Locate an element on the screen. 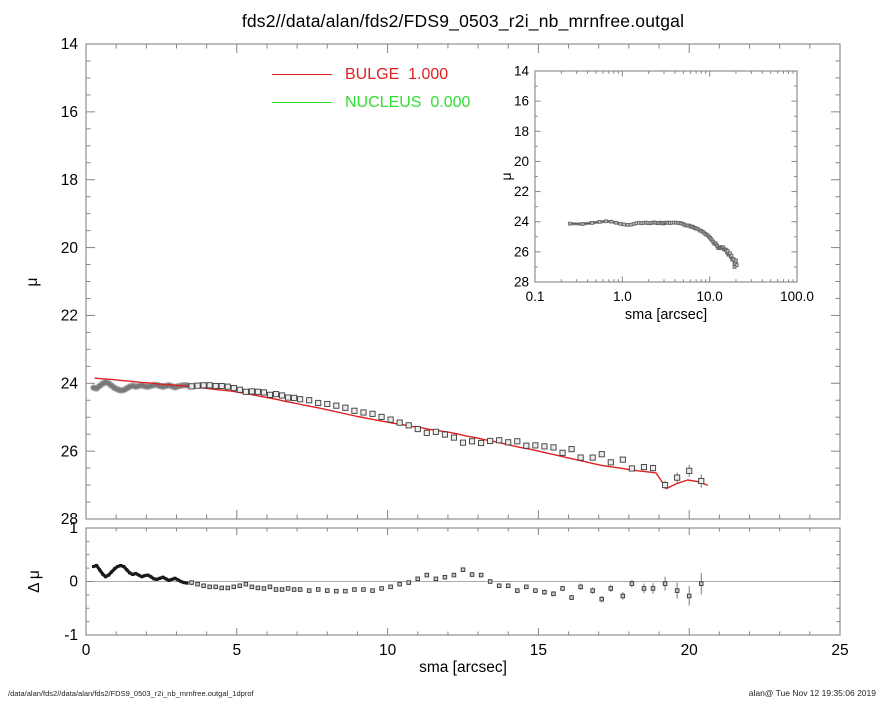  inset-x-tick-label: 0.1 is located at coordinates (535, 296).